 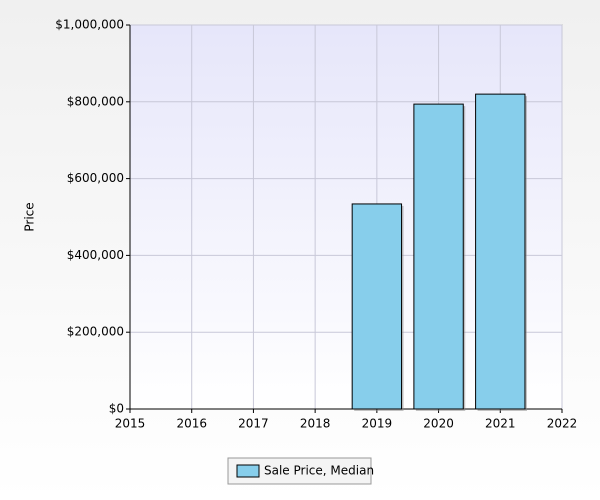 I want to click on x-tick-label: 2018, so click(x=315, y=424).